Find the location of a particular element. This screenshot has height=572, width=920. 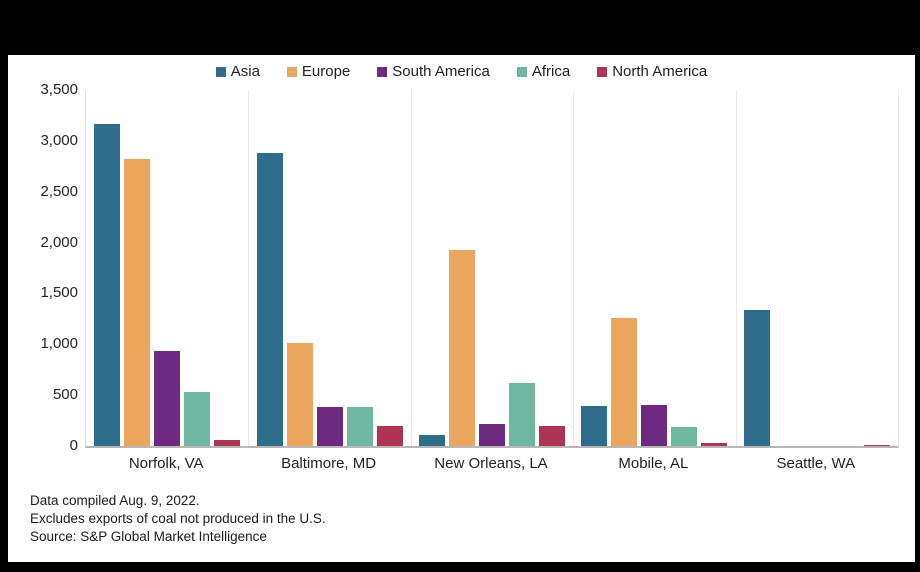

x-axis-label: Norfolk, VA is located at coordinates (166, 463).